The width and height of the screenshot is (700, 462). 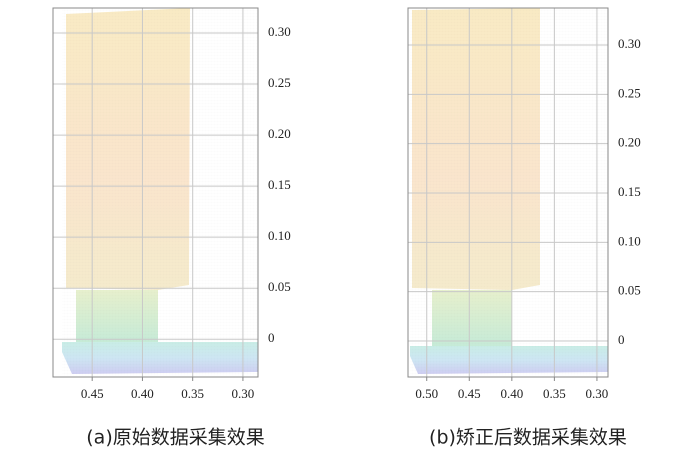 I want to click on caption: (a)原始数据采集效果, so click(x=175, y=438).